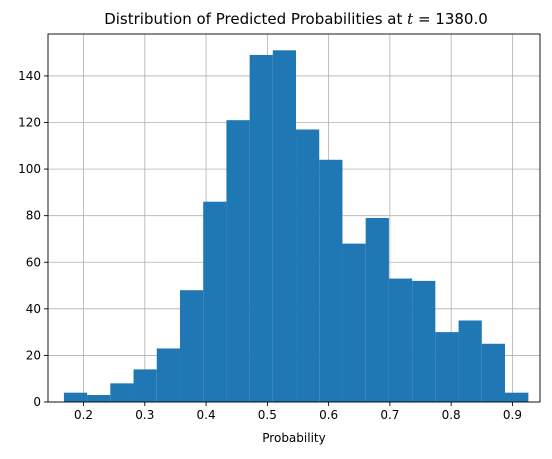 This screenshot has width=552, height=459. Describe the element at coordinates (389, 415) in the screenshot. I see `x-tick-label: 0.7` at that location.